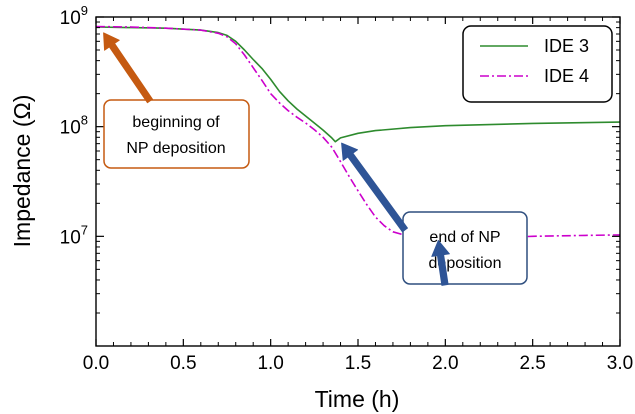 This screenshot has height=414, width=635. What do you see at coordinates (465, 263) in the screenshot?
I see `annotation-text-line: deposition` at bounding box center [465, 263].